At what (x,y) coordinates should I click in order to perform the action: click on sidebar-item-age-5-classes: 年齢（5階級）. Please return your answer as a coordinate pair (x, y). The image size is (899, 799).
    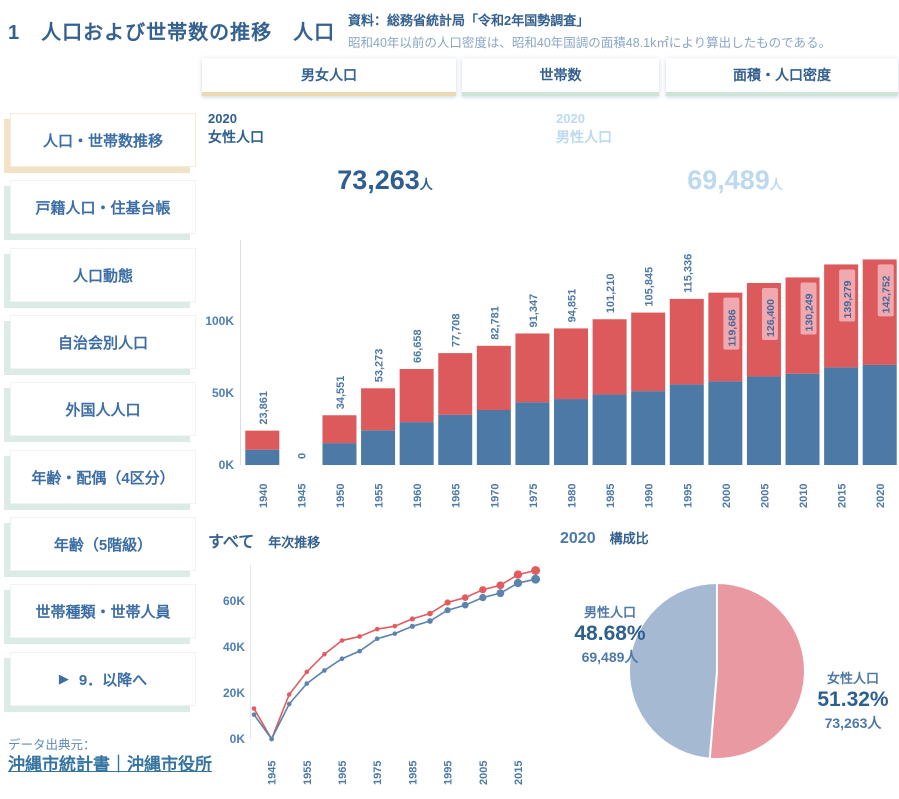
    Looking at the image, I should click on (103, 544).